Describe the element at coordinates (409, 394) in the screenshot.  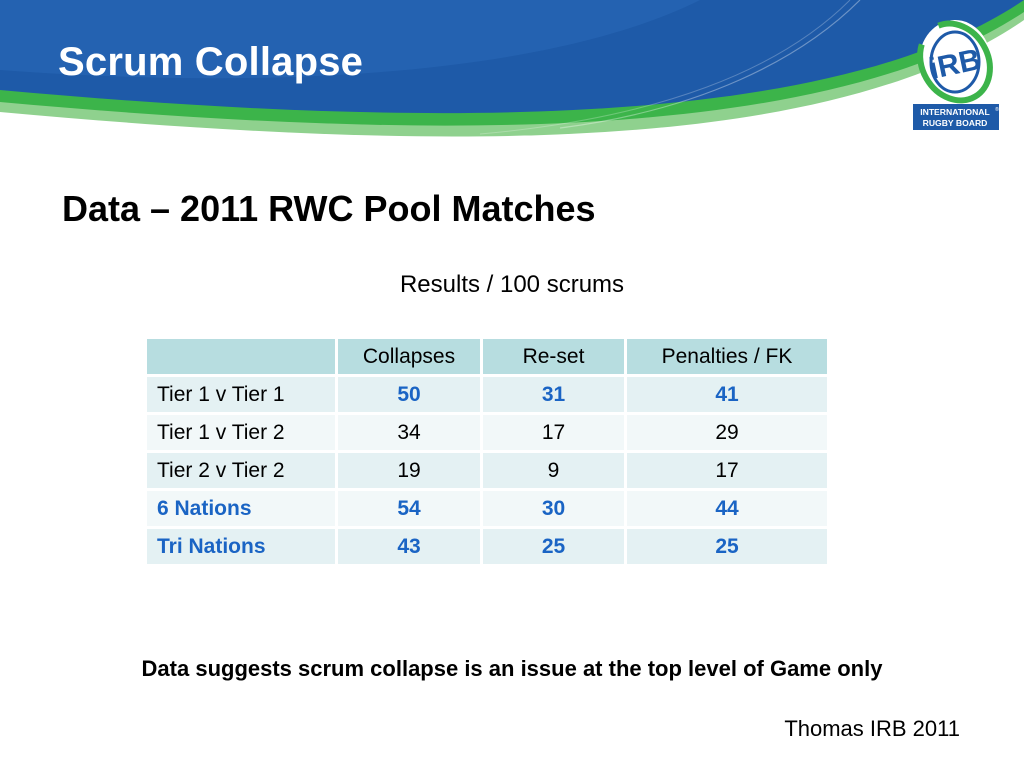
I see `collapses-cell: 50` at that location.